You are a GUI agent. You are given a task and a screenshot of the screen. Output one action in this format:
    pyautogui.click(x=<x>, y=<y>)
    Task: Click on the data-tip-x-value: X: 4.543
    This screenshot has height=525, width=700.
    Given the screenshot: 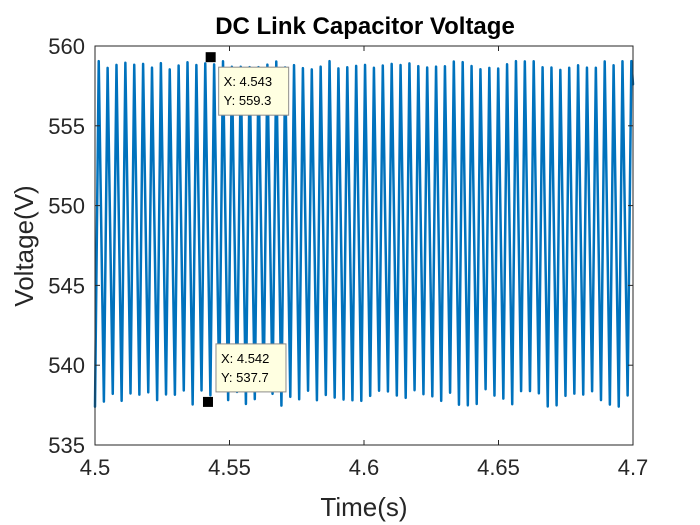 What is the action you would take?
    pyautogui.click(x=248, y=81)
    